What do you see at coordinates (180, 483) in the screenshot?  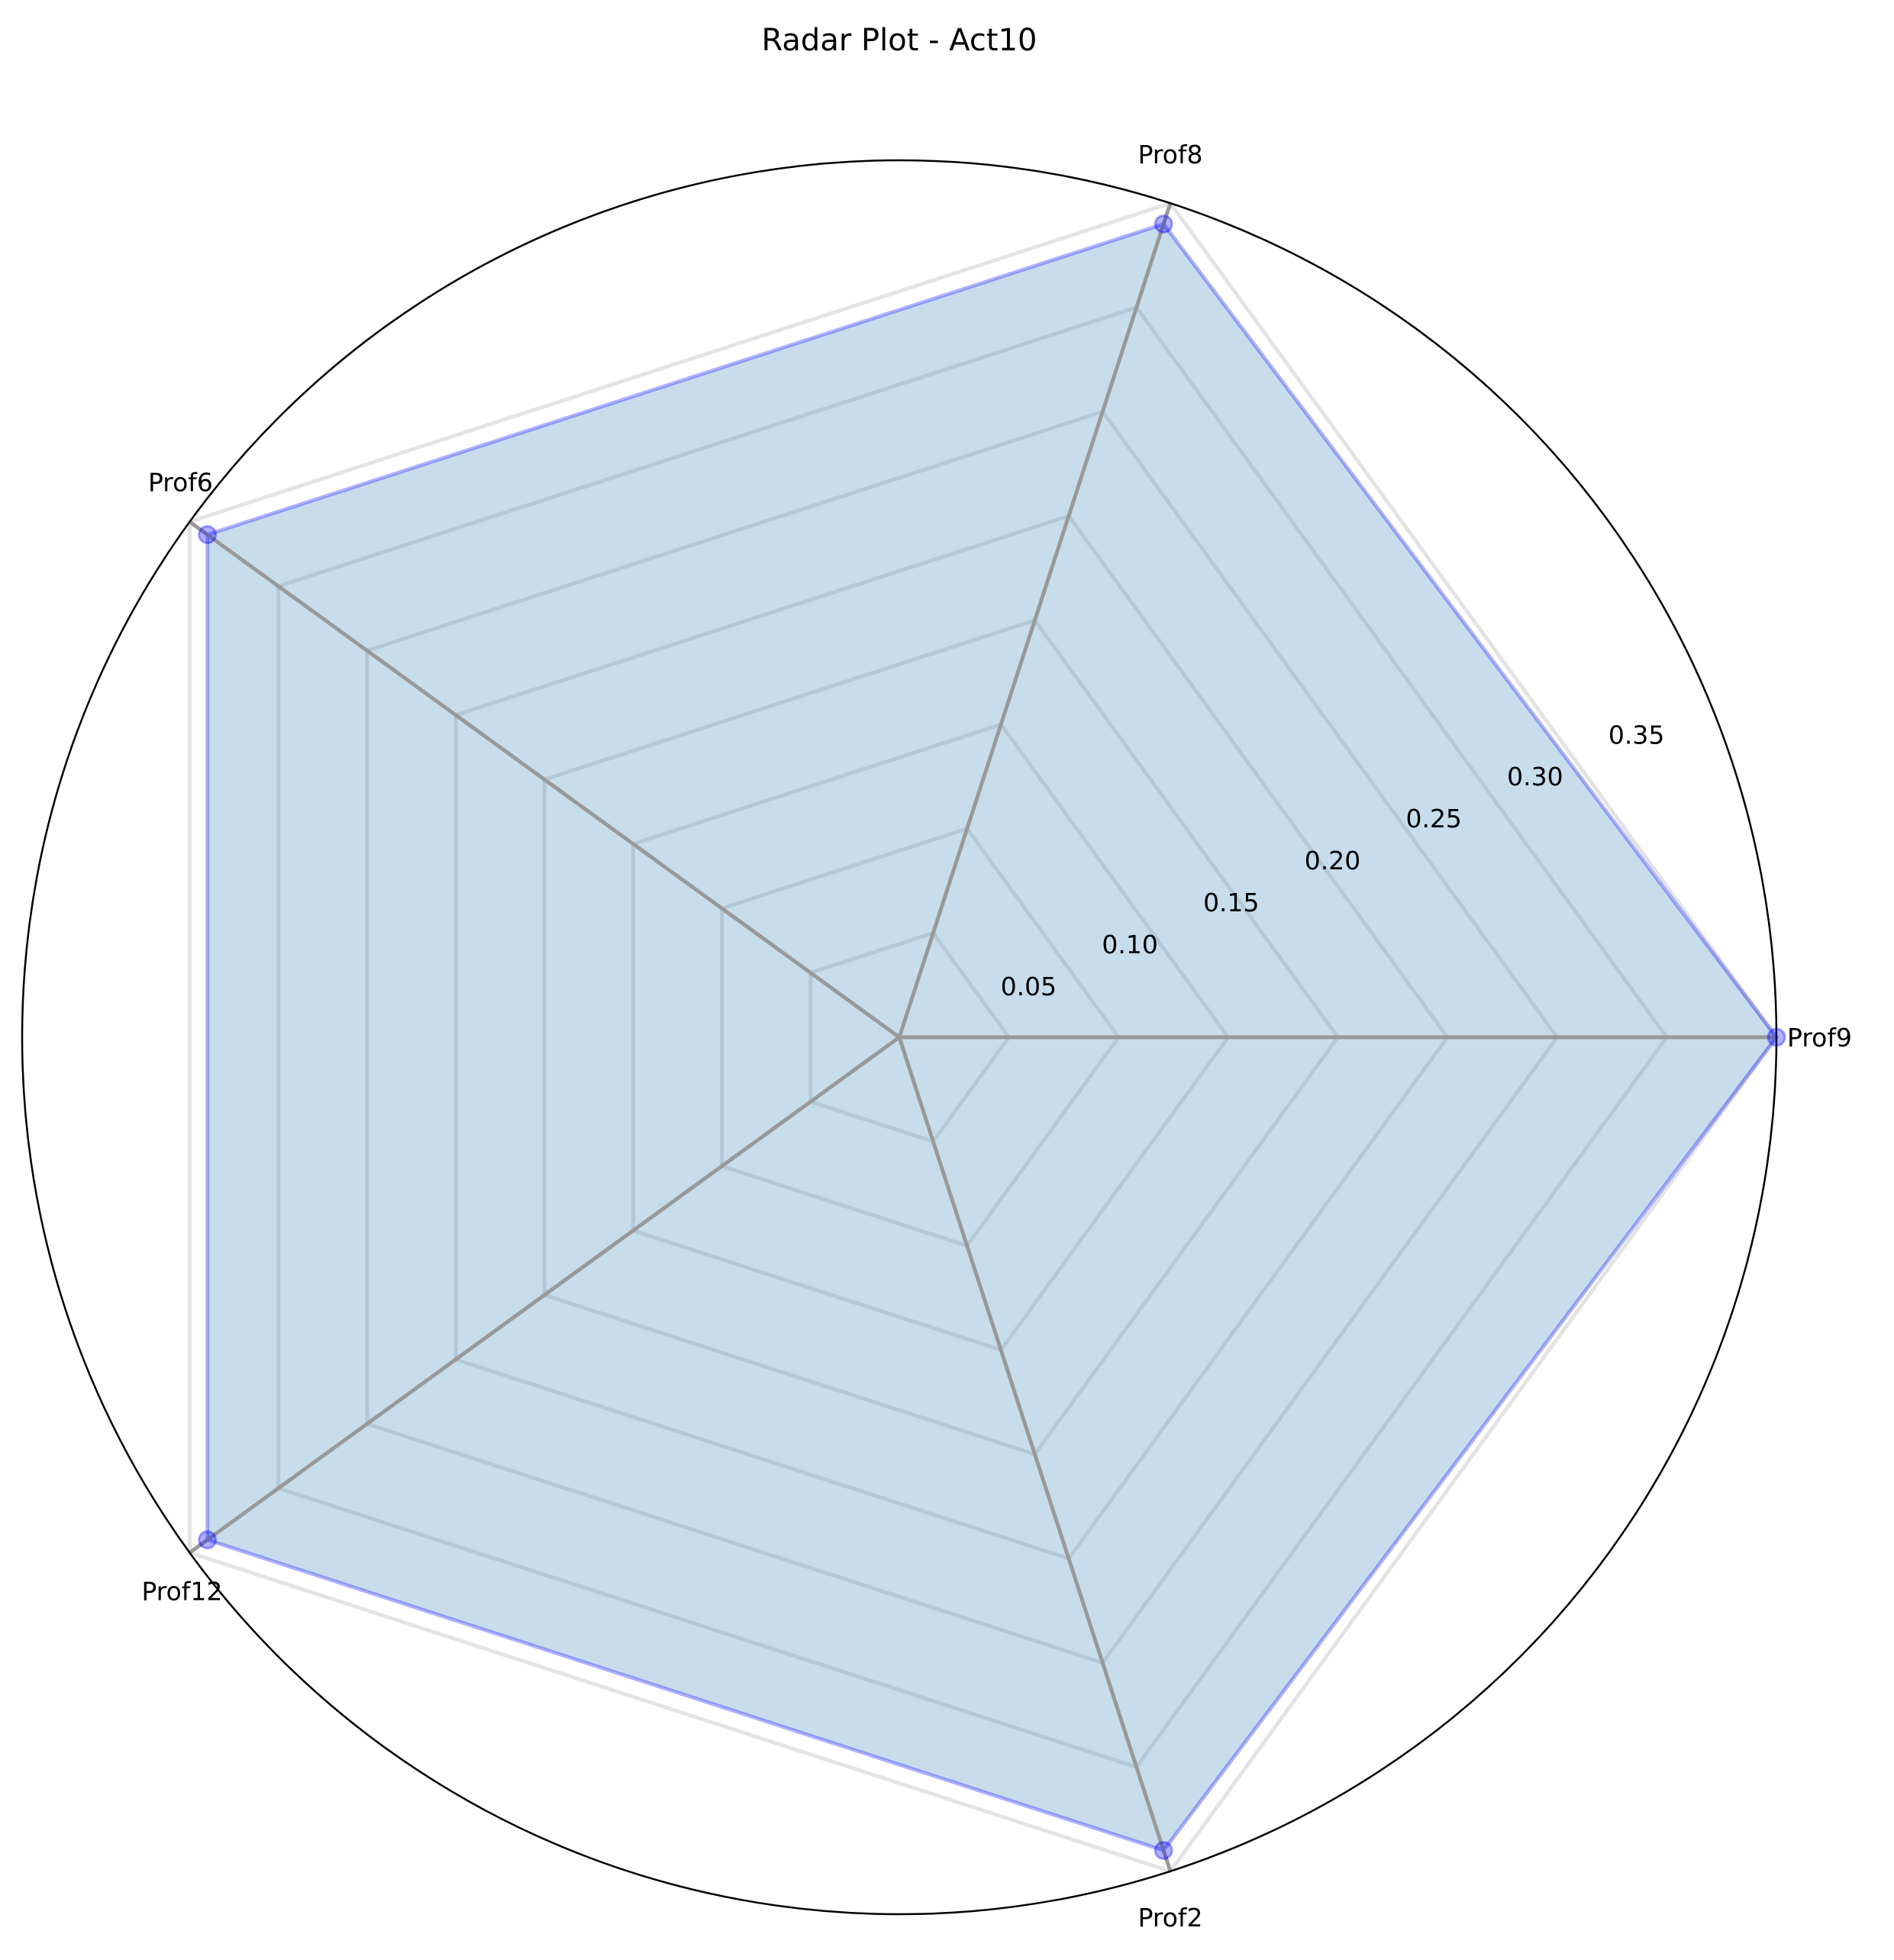 I see `category-label-prof6: Prof6` at bounding box center [180, 483].